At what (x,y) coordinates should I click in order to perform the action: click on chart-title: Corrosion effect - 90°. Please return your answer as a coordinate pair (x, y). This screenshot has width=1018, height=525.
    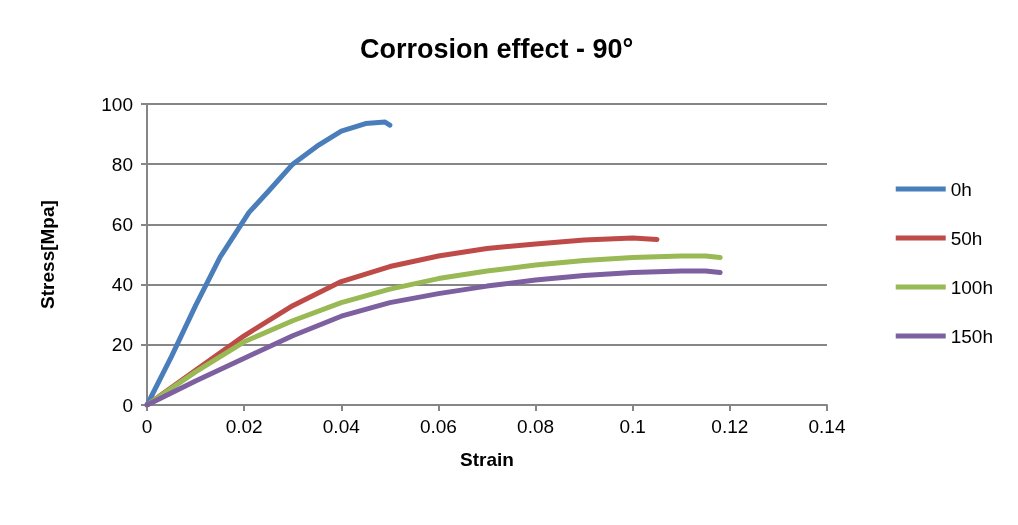
    Looking at the image, I should click on (497, 48).